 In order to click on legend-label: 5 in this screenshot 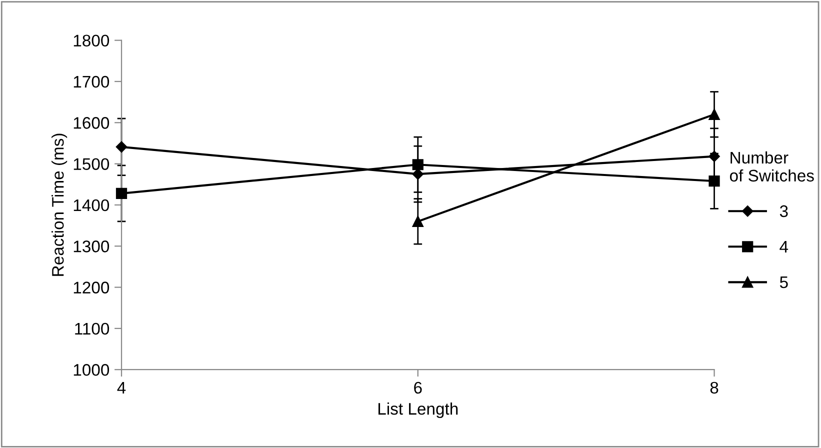, I will do `click(784, 282)`.